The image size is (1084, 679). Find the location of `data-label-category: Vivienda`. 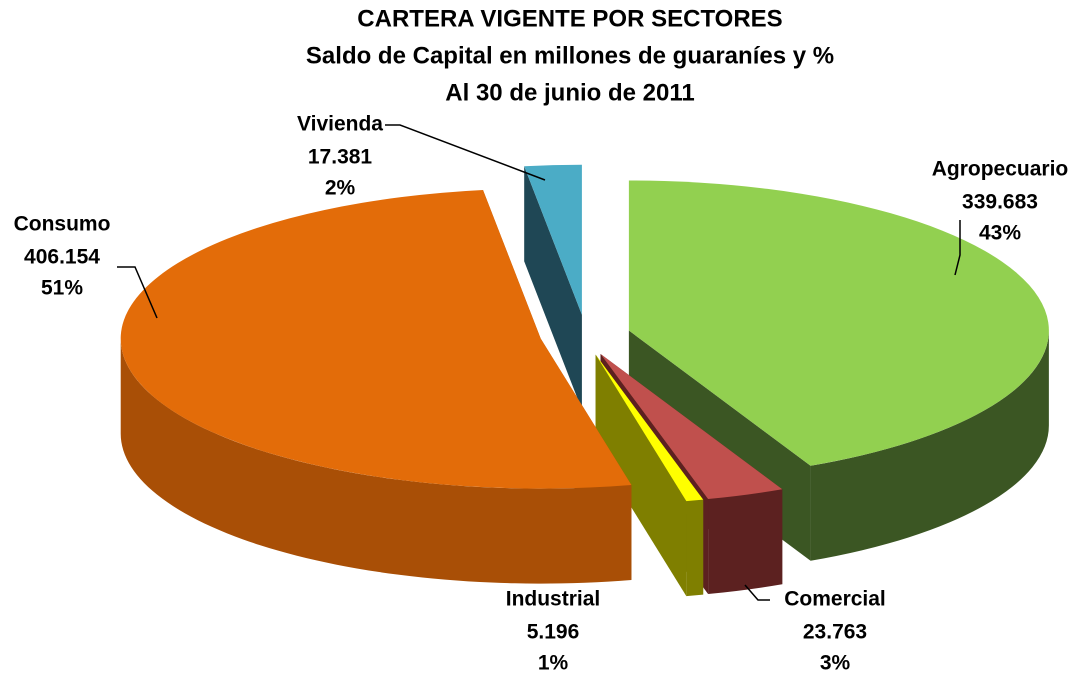

data-label-category: Vivienda is located at coordinates (340, 124).